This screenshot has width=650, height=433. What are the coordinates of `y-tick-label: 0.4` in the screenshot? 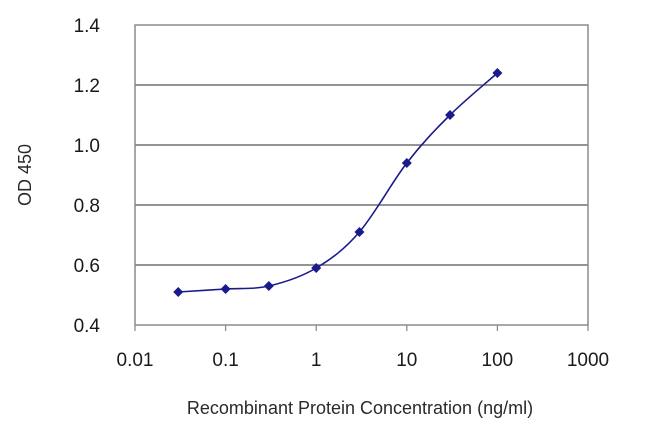 It's located at (87, 326).